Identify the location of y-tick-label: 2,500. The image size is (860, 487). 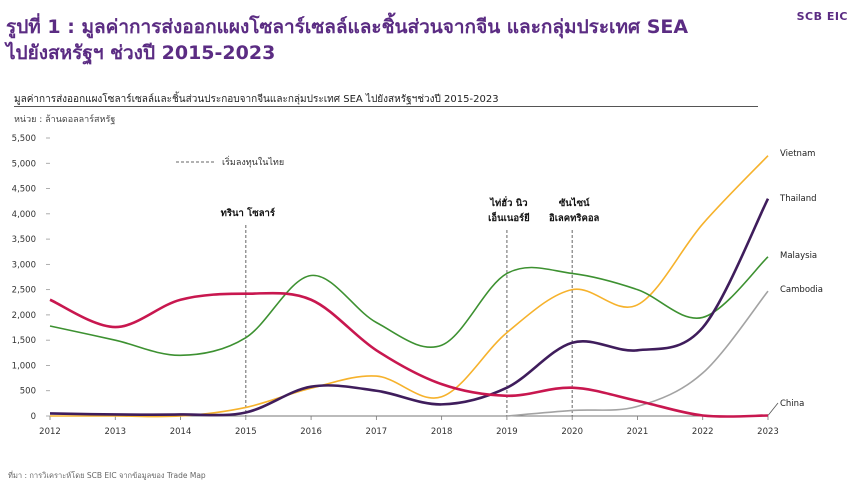
(24, 291).